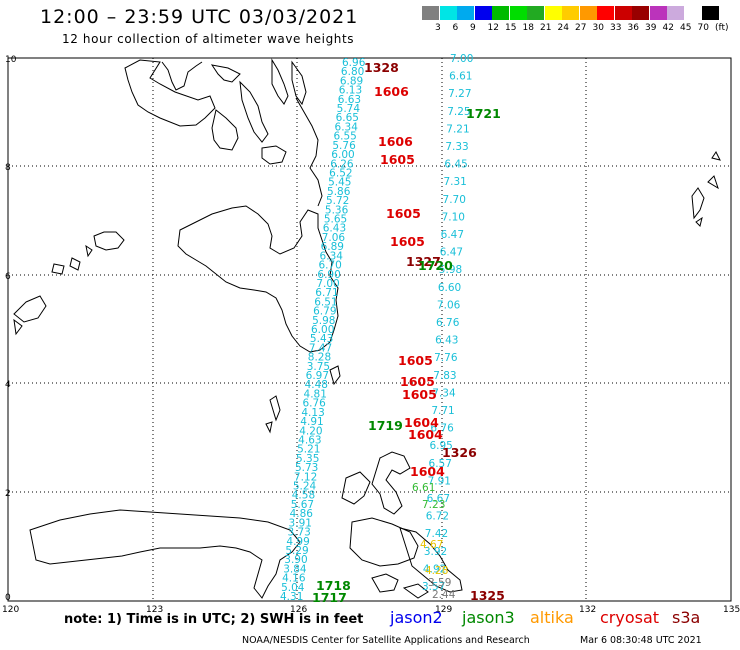  I want to click on lon-label: 129, so click(443, 610).